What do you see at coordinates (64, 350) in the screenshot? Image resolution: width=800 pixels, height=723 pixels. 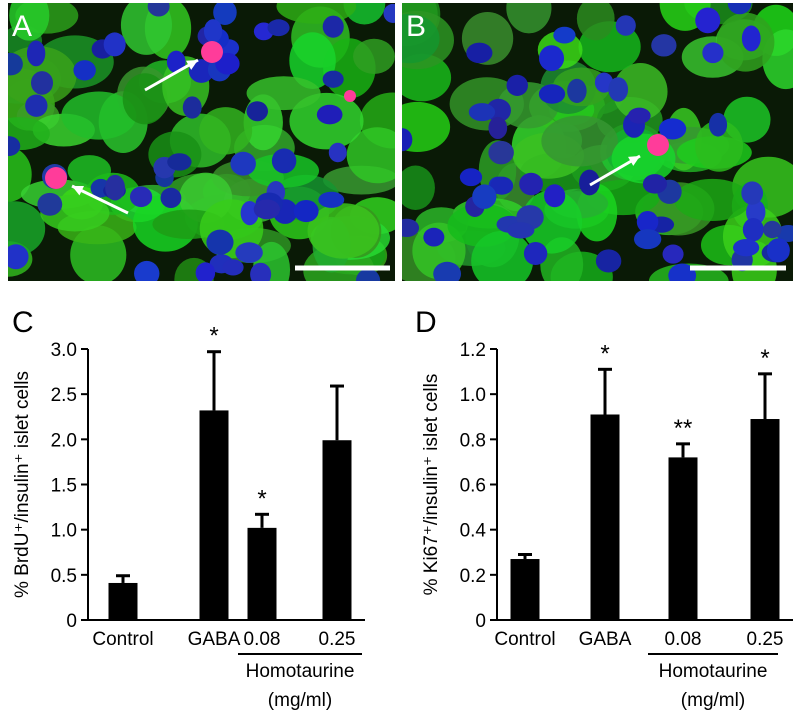 I see `y-tick-label: 3.0` at bounding box center [64, 350].